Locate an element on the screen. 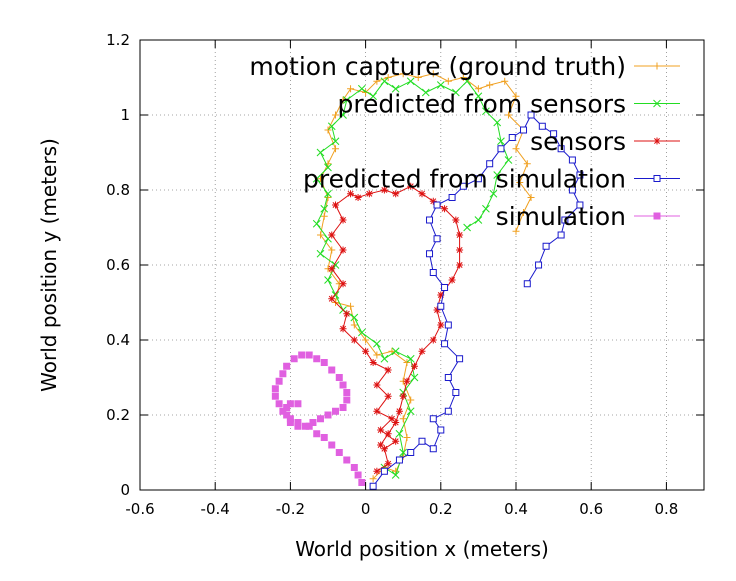 The width and height of the screenshot is (736, 581). x-tick-label: 0.8 is located at coordinates (666, 509).